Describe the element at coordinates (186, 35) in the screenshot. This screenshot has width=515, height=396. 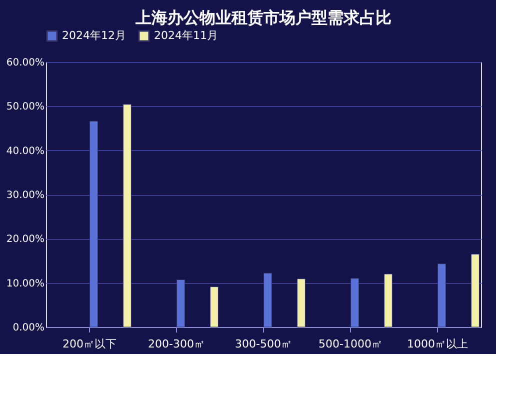
I see `legend-label: 2024年11月` at that location.